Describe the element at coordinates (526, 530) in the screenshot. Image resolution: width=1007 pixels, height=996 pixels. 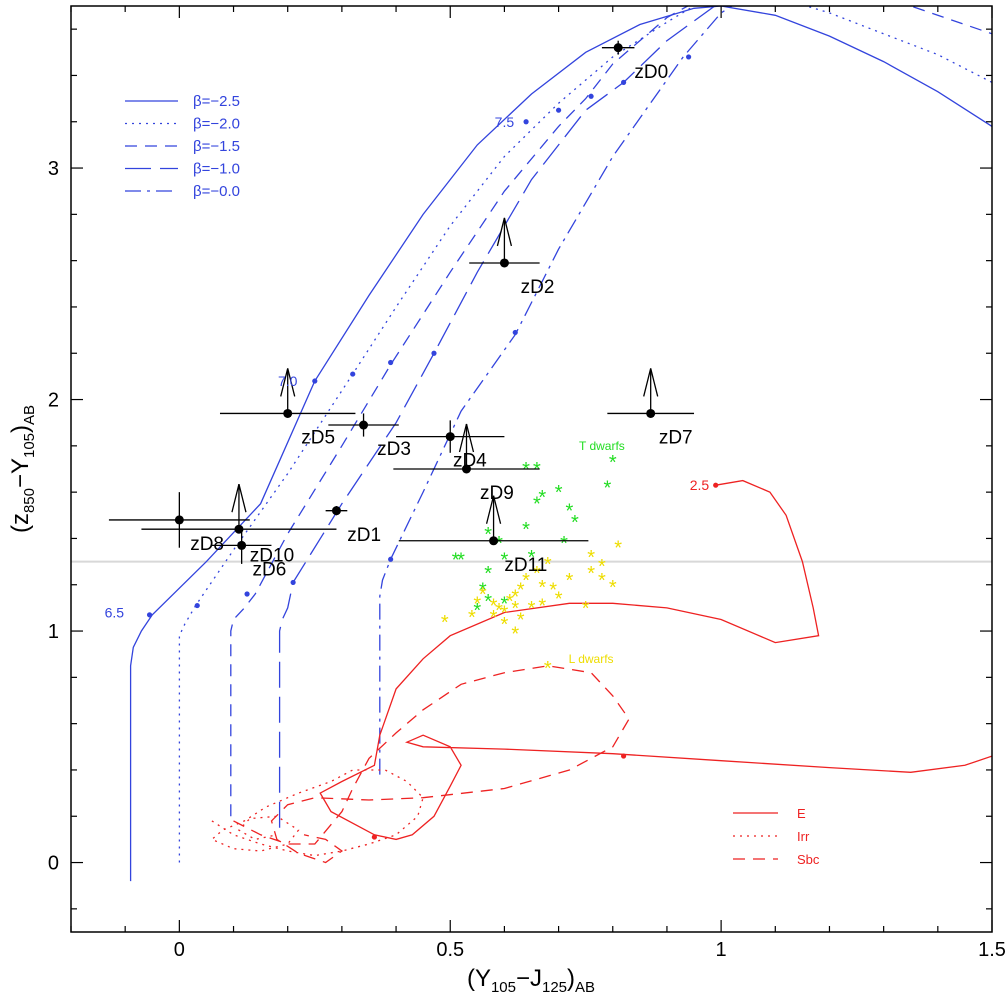
I see `t-dwarf-star-10: *` at that location.